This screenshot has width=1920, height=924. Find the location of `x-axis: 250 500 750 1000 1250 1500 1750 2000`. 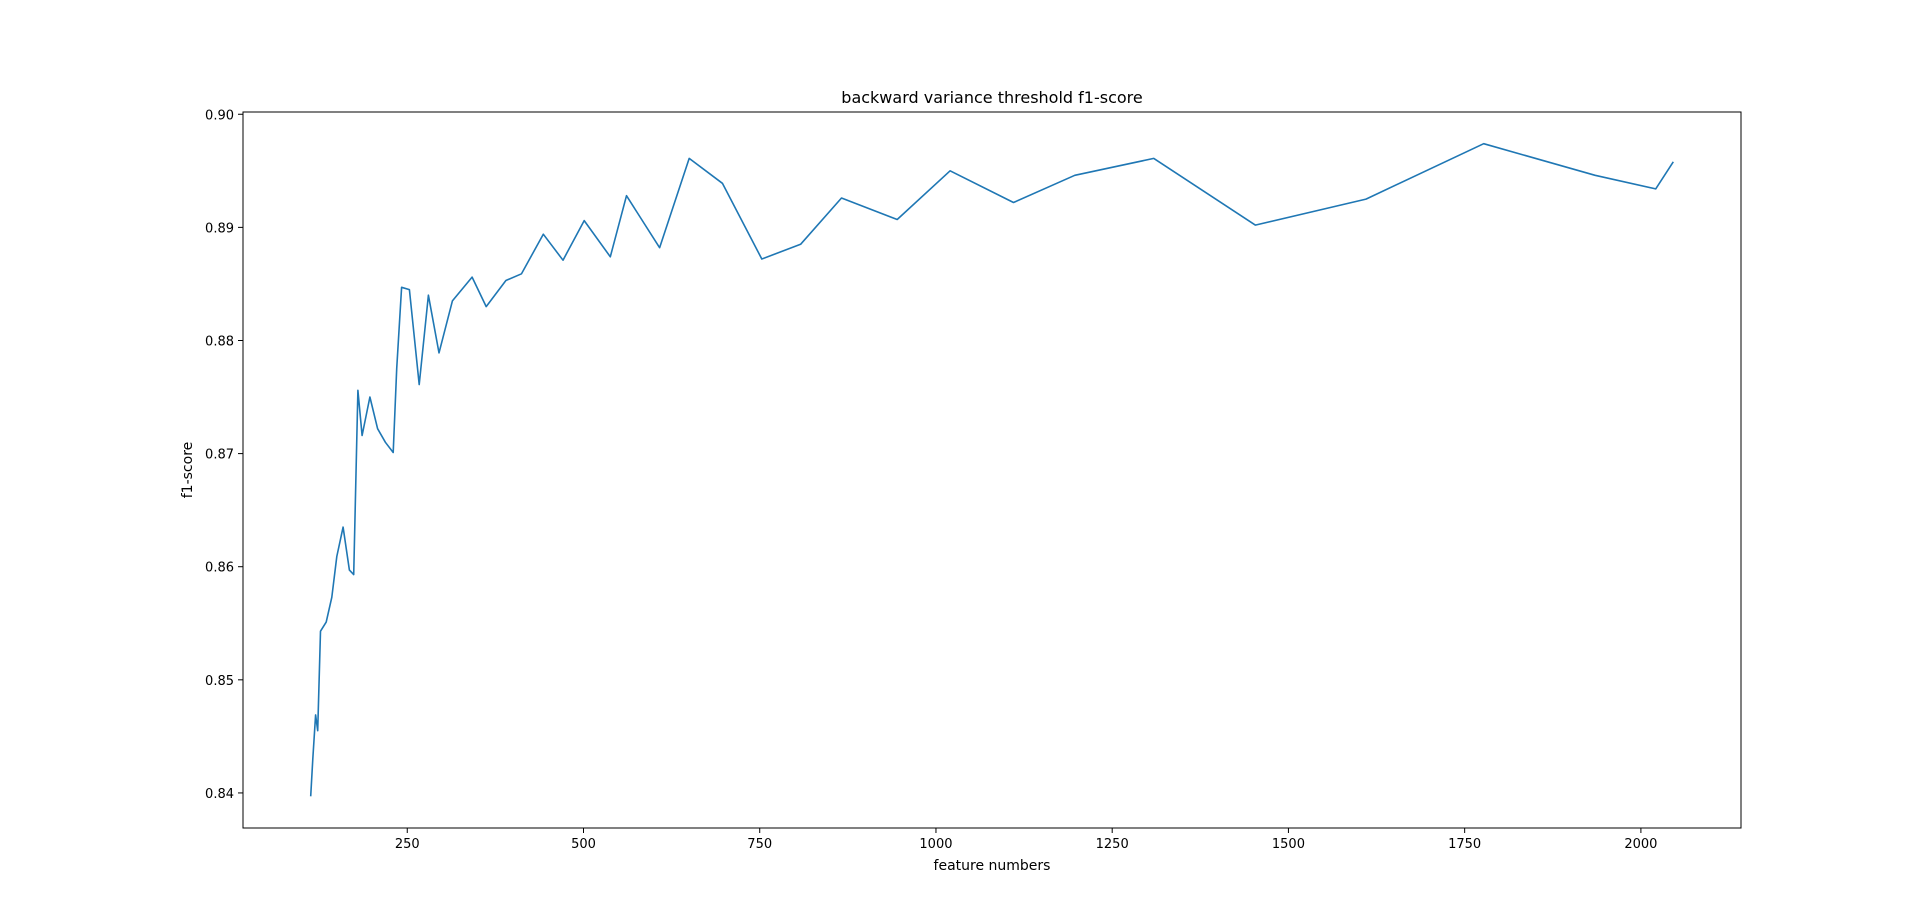

x-axis: 250 500 750 1000 1250 1500 1750 2000 is located at coordinates (1026, 840).